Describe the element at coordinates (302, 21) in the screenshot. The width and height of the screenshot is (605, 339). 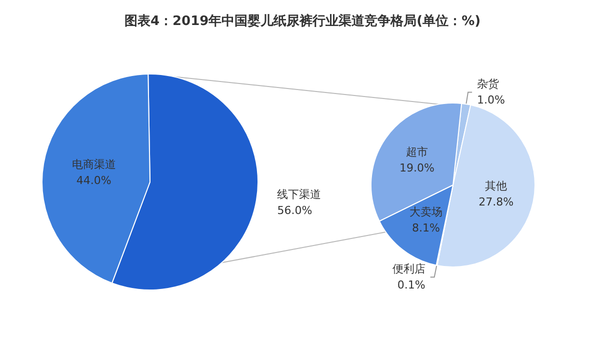
I see `chart-title: 图表4：2019年中国婴儿纸尿裤行业渠道竞争格局(单位：%)` at that location.